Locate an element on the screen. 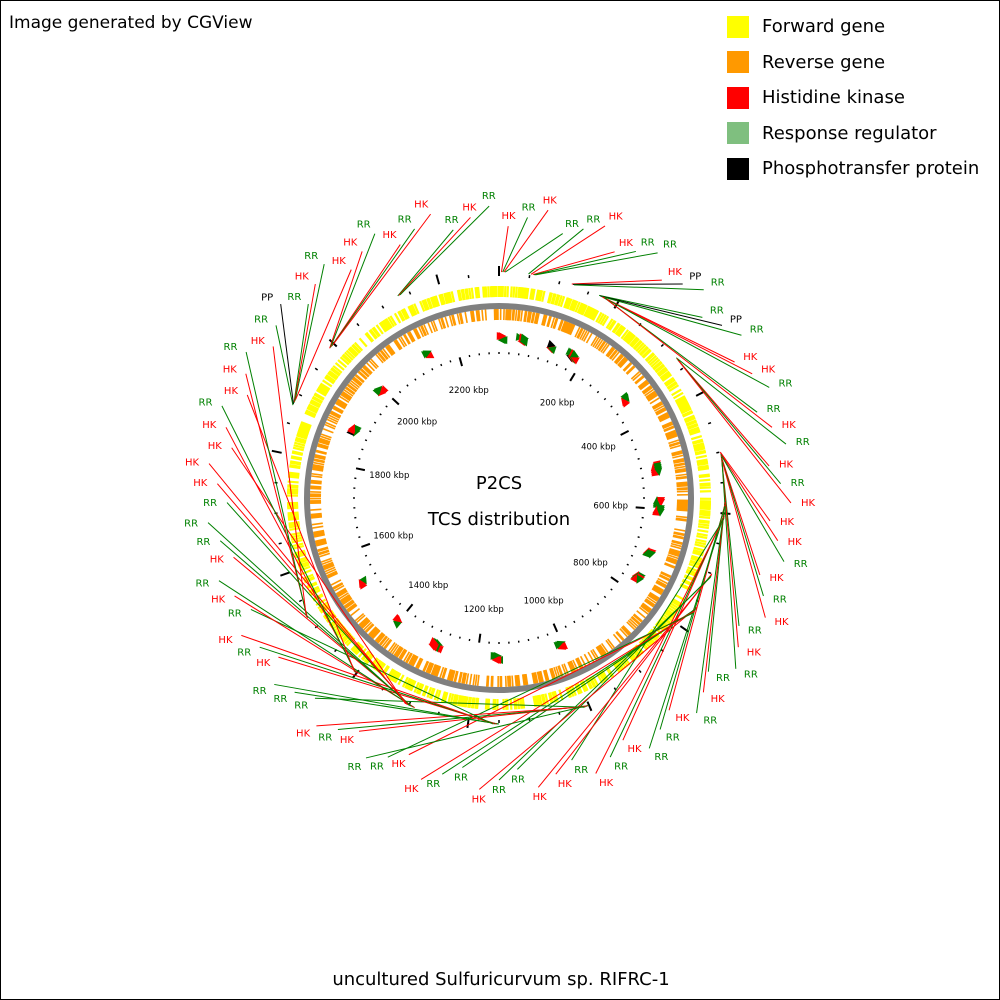  hk-callout-line is located at coordinates (324, 652).